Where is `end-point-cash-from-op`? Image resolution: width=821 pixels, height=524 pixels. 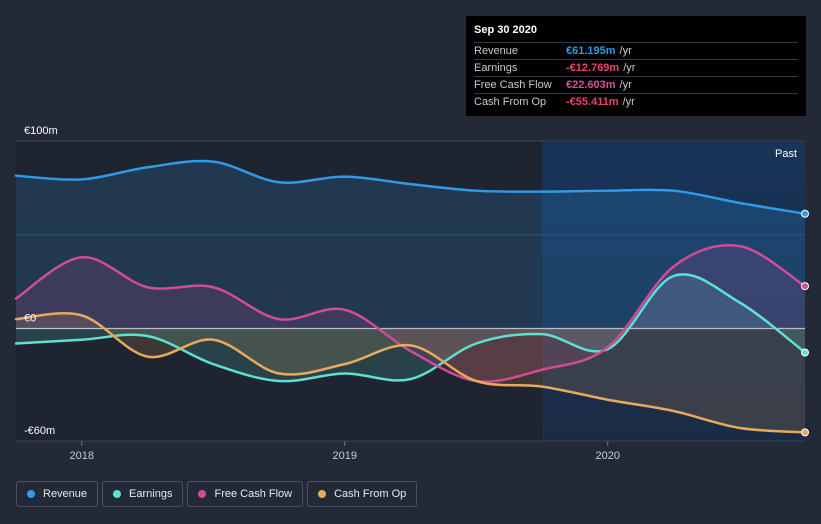
end-point-cash-from-op is located at coordinates (805, 432).